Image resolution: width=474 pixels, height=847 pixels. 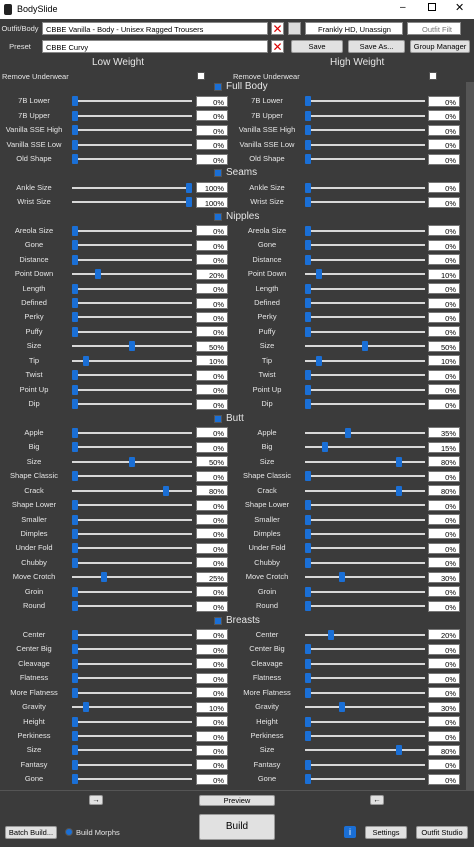 I want to click on maximize, so click(x=432, y=7).